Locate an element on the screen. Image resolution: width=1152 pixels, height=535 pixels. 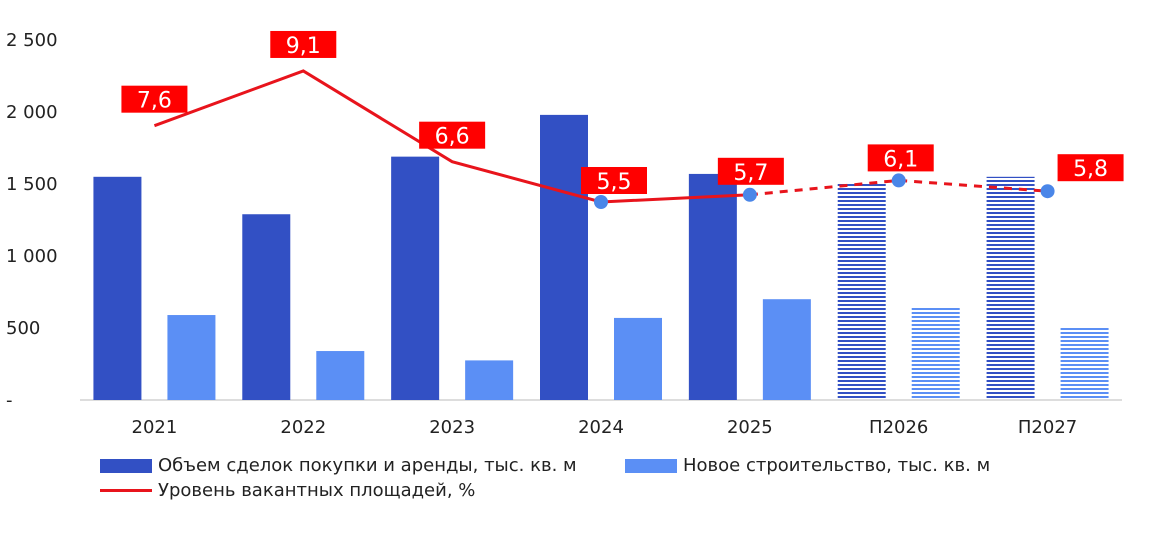
vacancy-data-label: 6,6 is located at coordinates (452, 137).